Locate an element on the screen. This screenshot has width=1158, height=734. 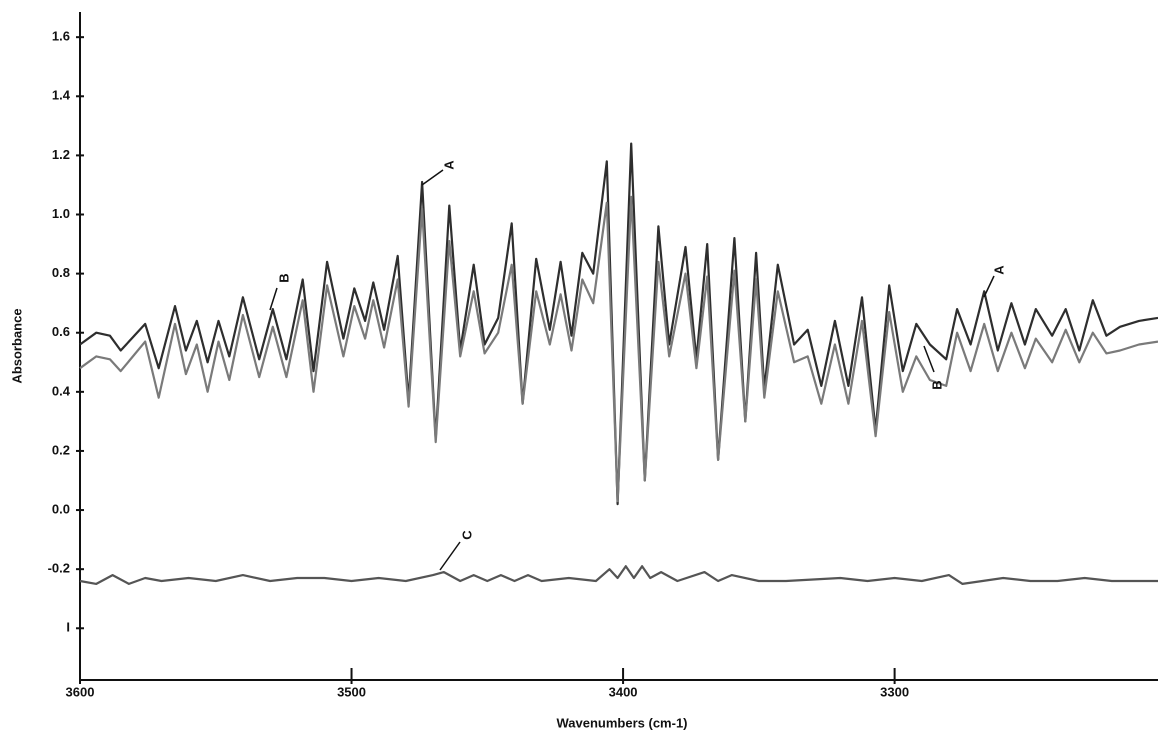
spectrum-line is located at coordinates (618, 575).